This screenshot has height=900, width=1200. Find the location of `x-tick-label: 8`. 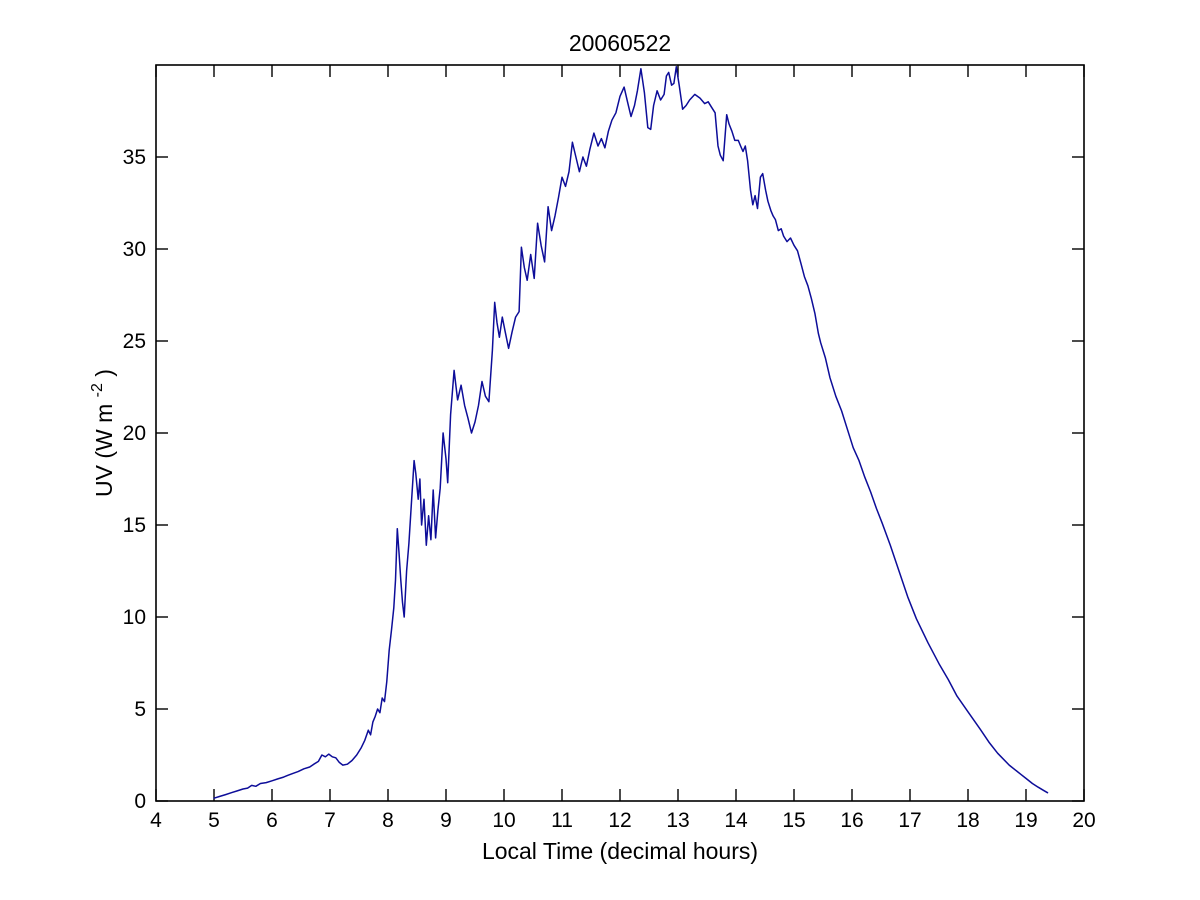

x-tick-label: 8 is located at coordinates (388, 820).